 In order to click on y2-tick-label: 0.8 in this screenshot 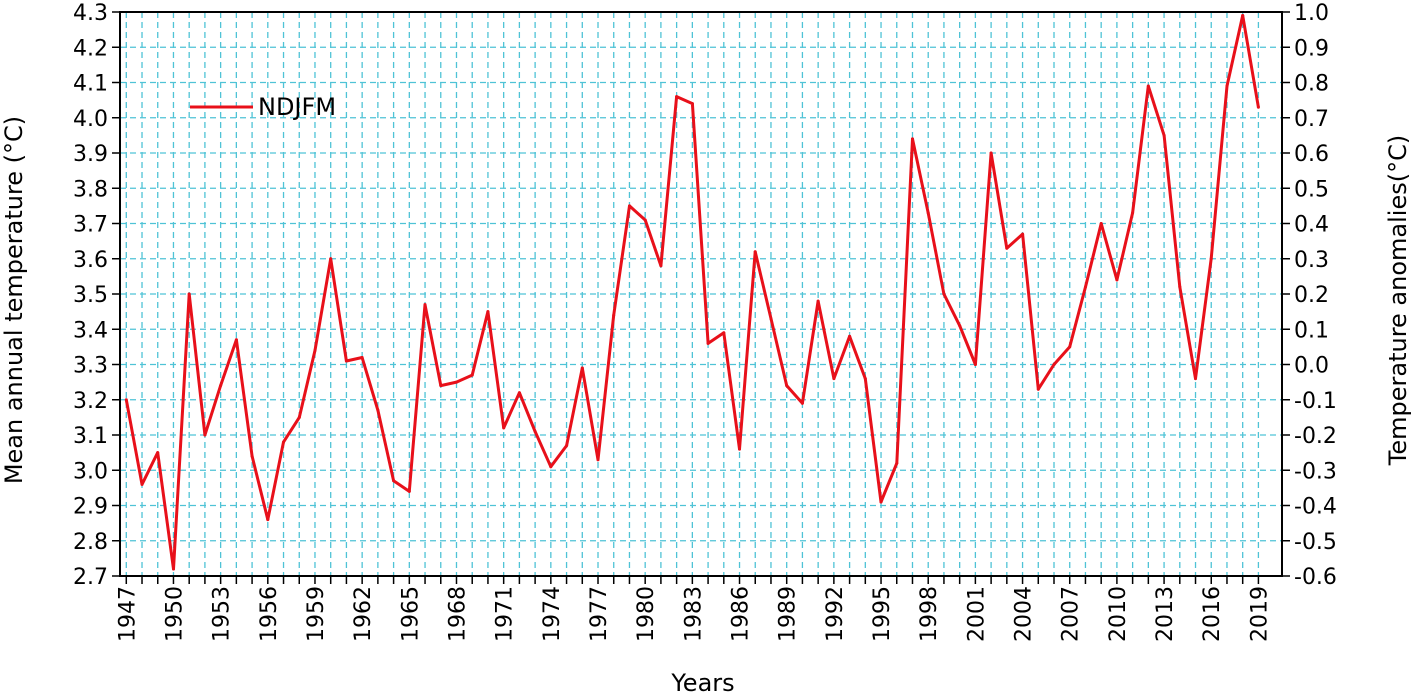, I will do `click(1311, 84)`.